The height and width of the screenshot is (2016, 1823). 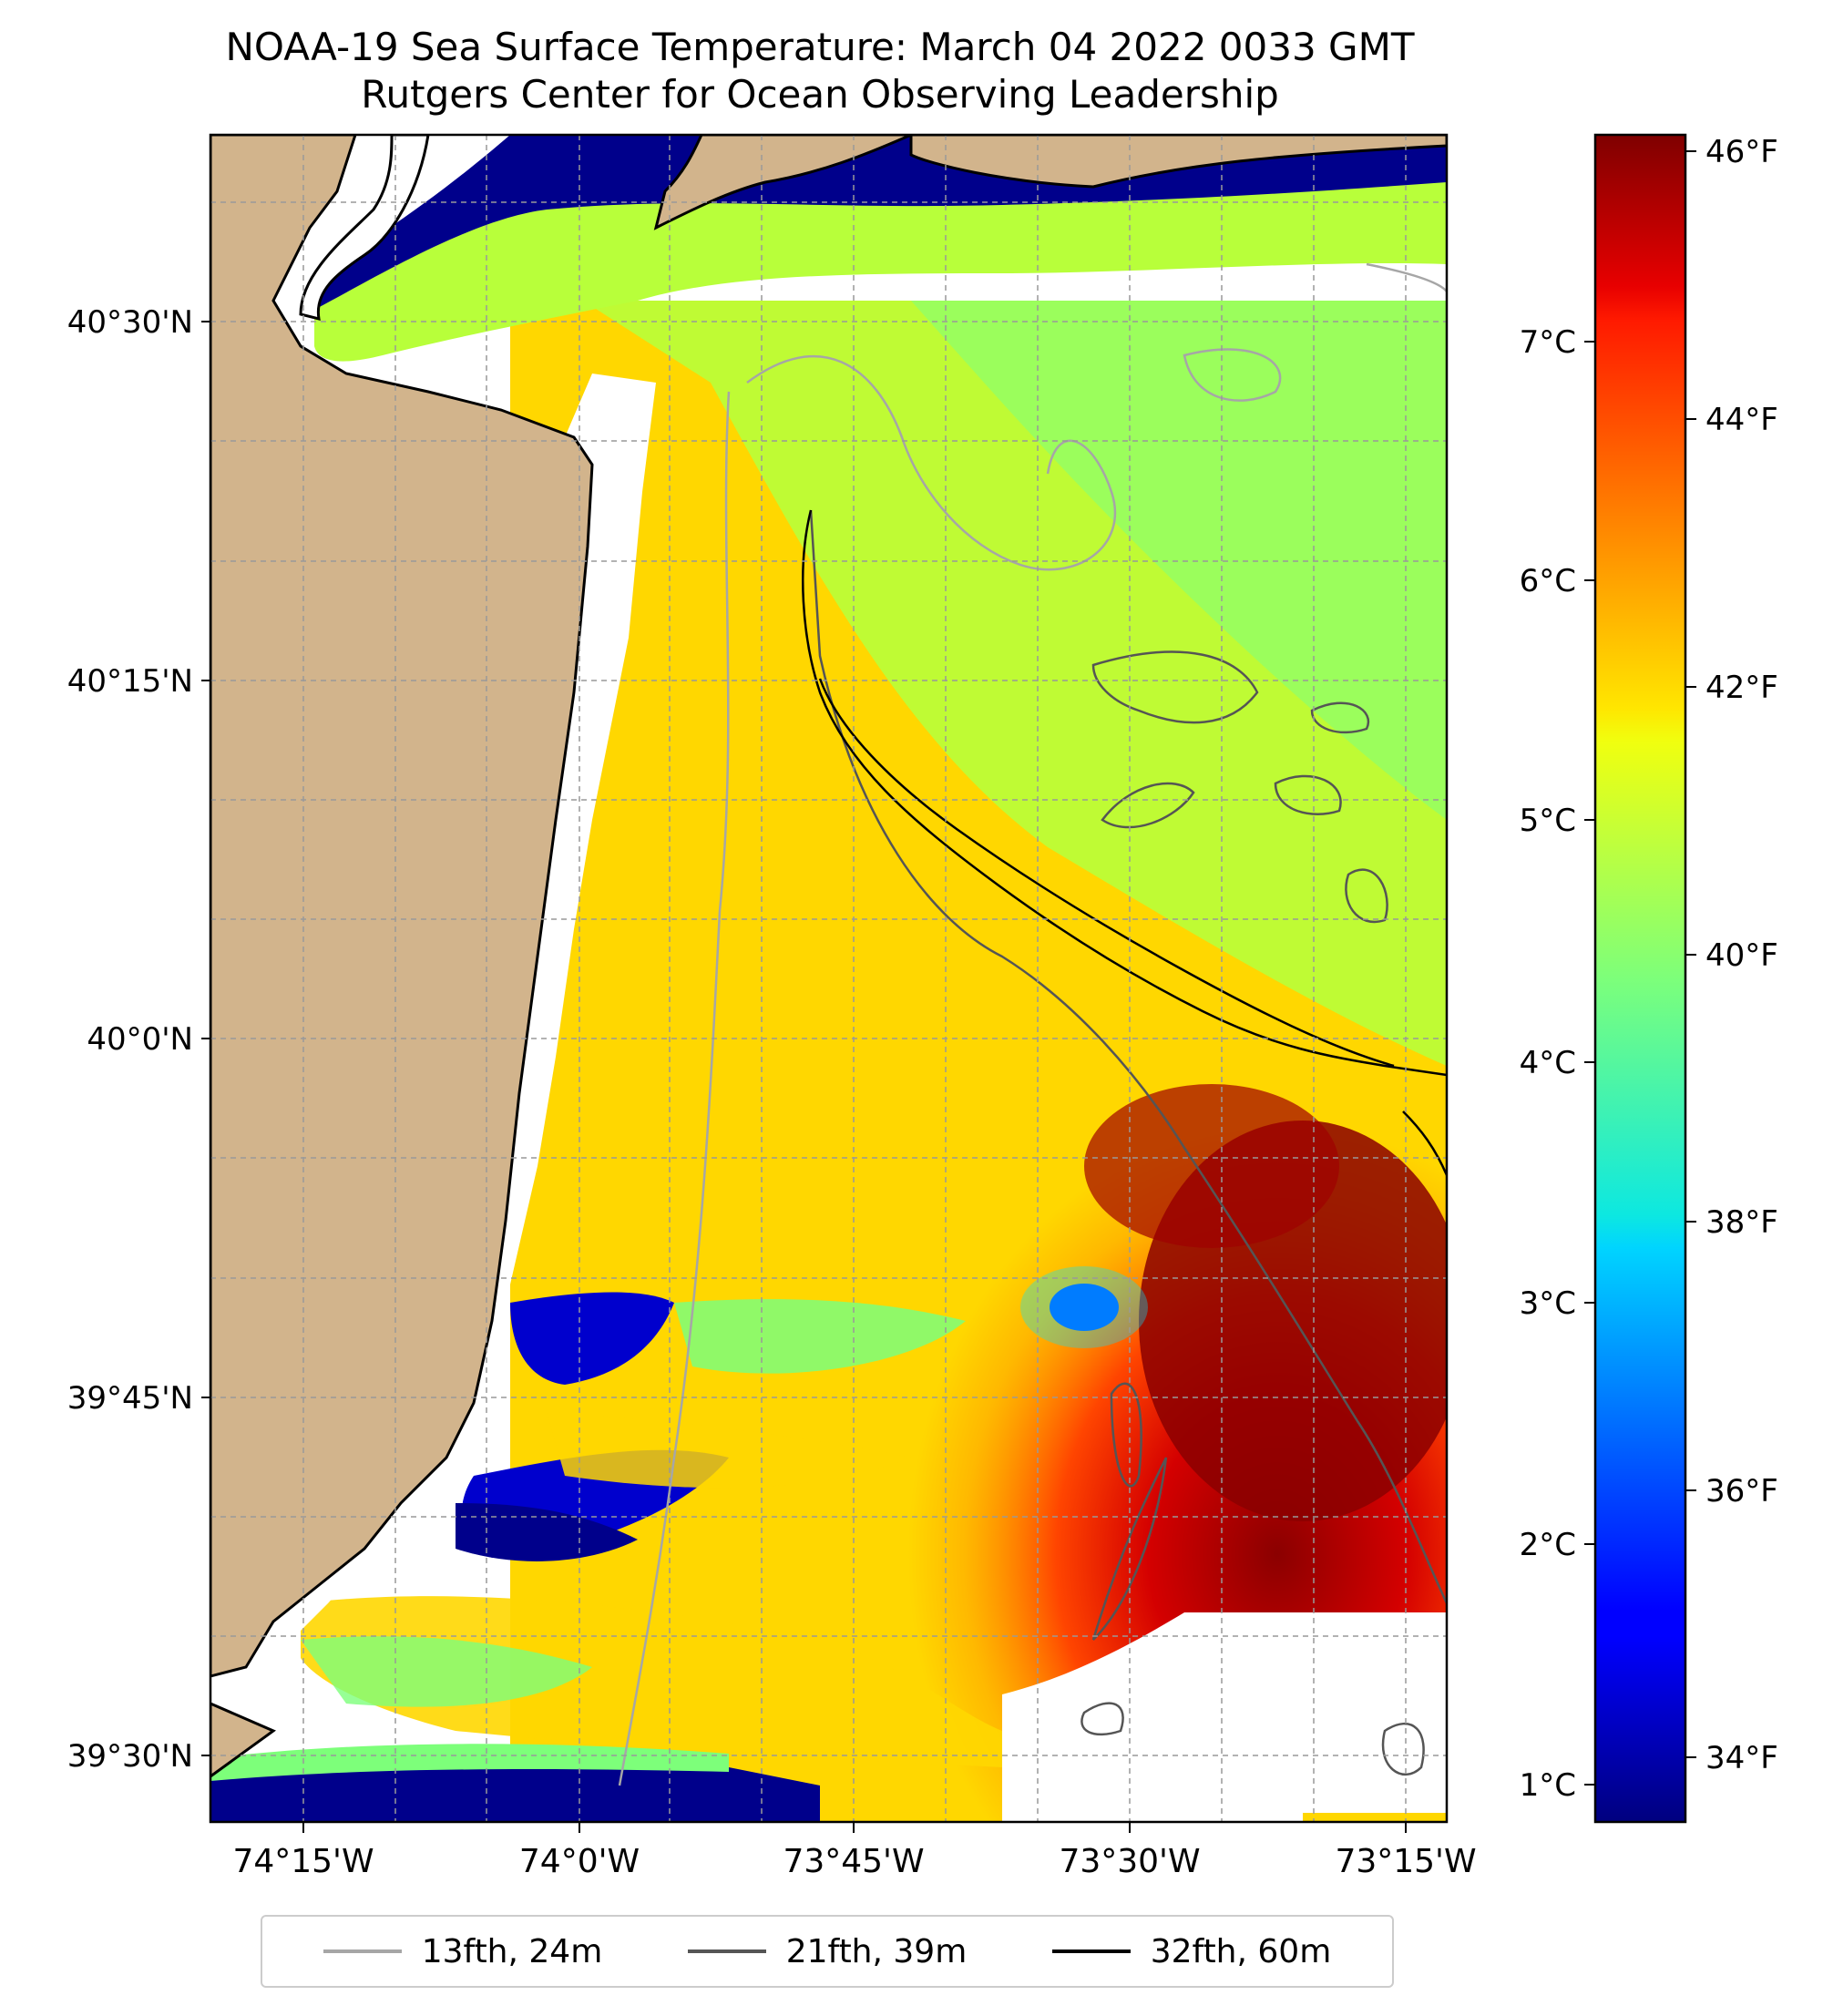 I want to click on celsius-label: 4°C, so click(x=1548, y=1063).